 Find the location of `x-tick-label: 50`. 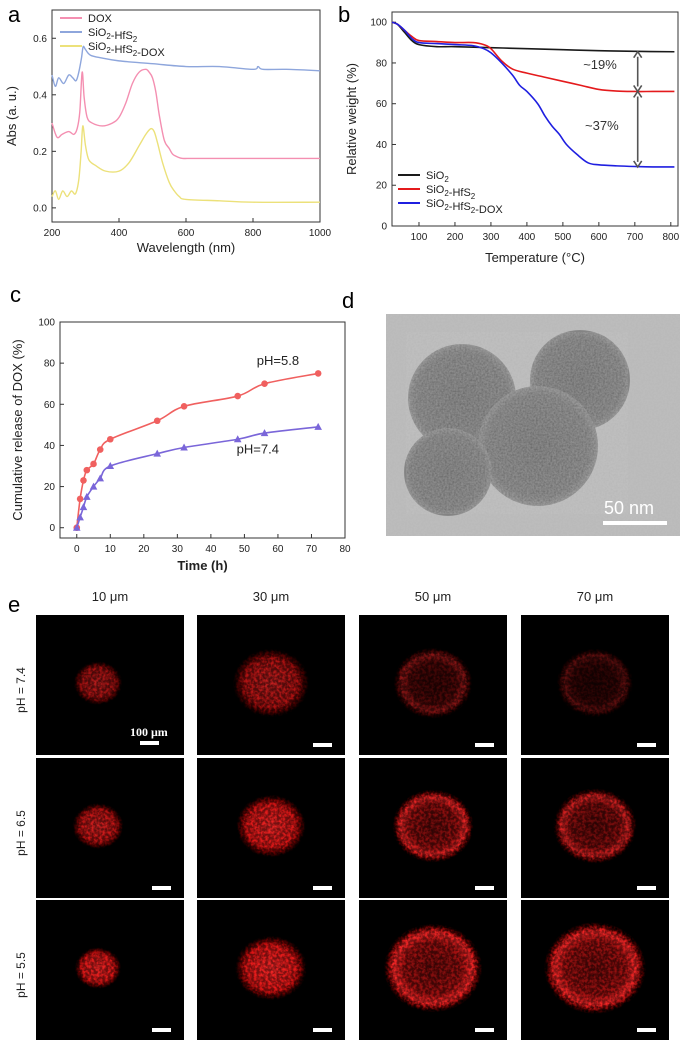

x-tick-label: 50 is located at coordinates (245, 549).